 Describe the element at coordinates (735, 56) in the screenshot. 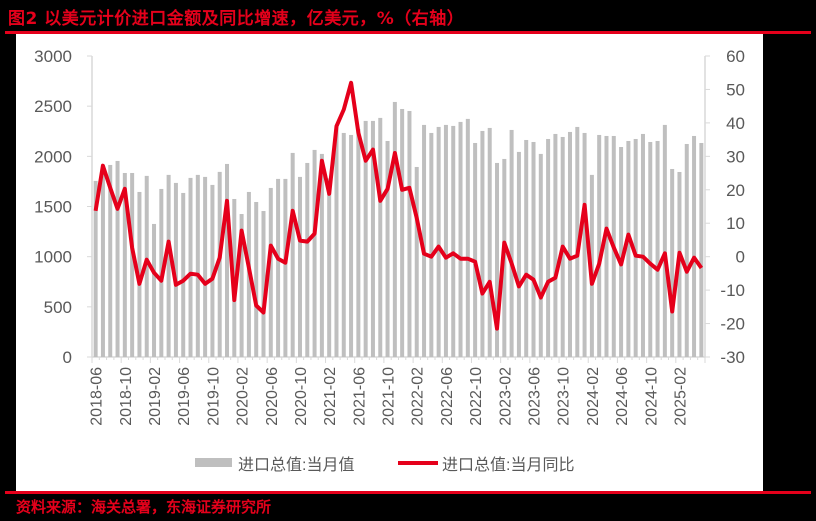

I see `right-tick-label: 60` at that location.